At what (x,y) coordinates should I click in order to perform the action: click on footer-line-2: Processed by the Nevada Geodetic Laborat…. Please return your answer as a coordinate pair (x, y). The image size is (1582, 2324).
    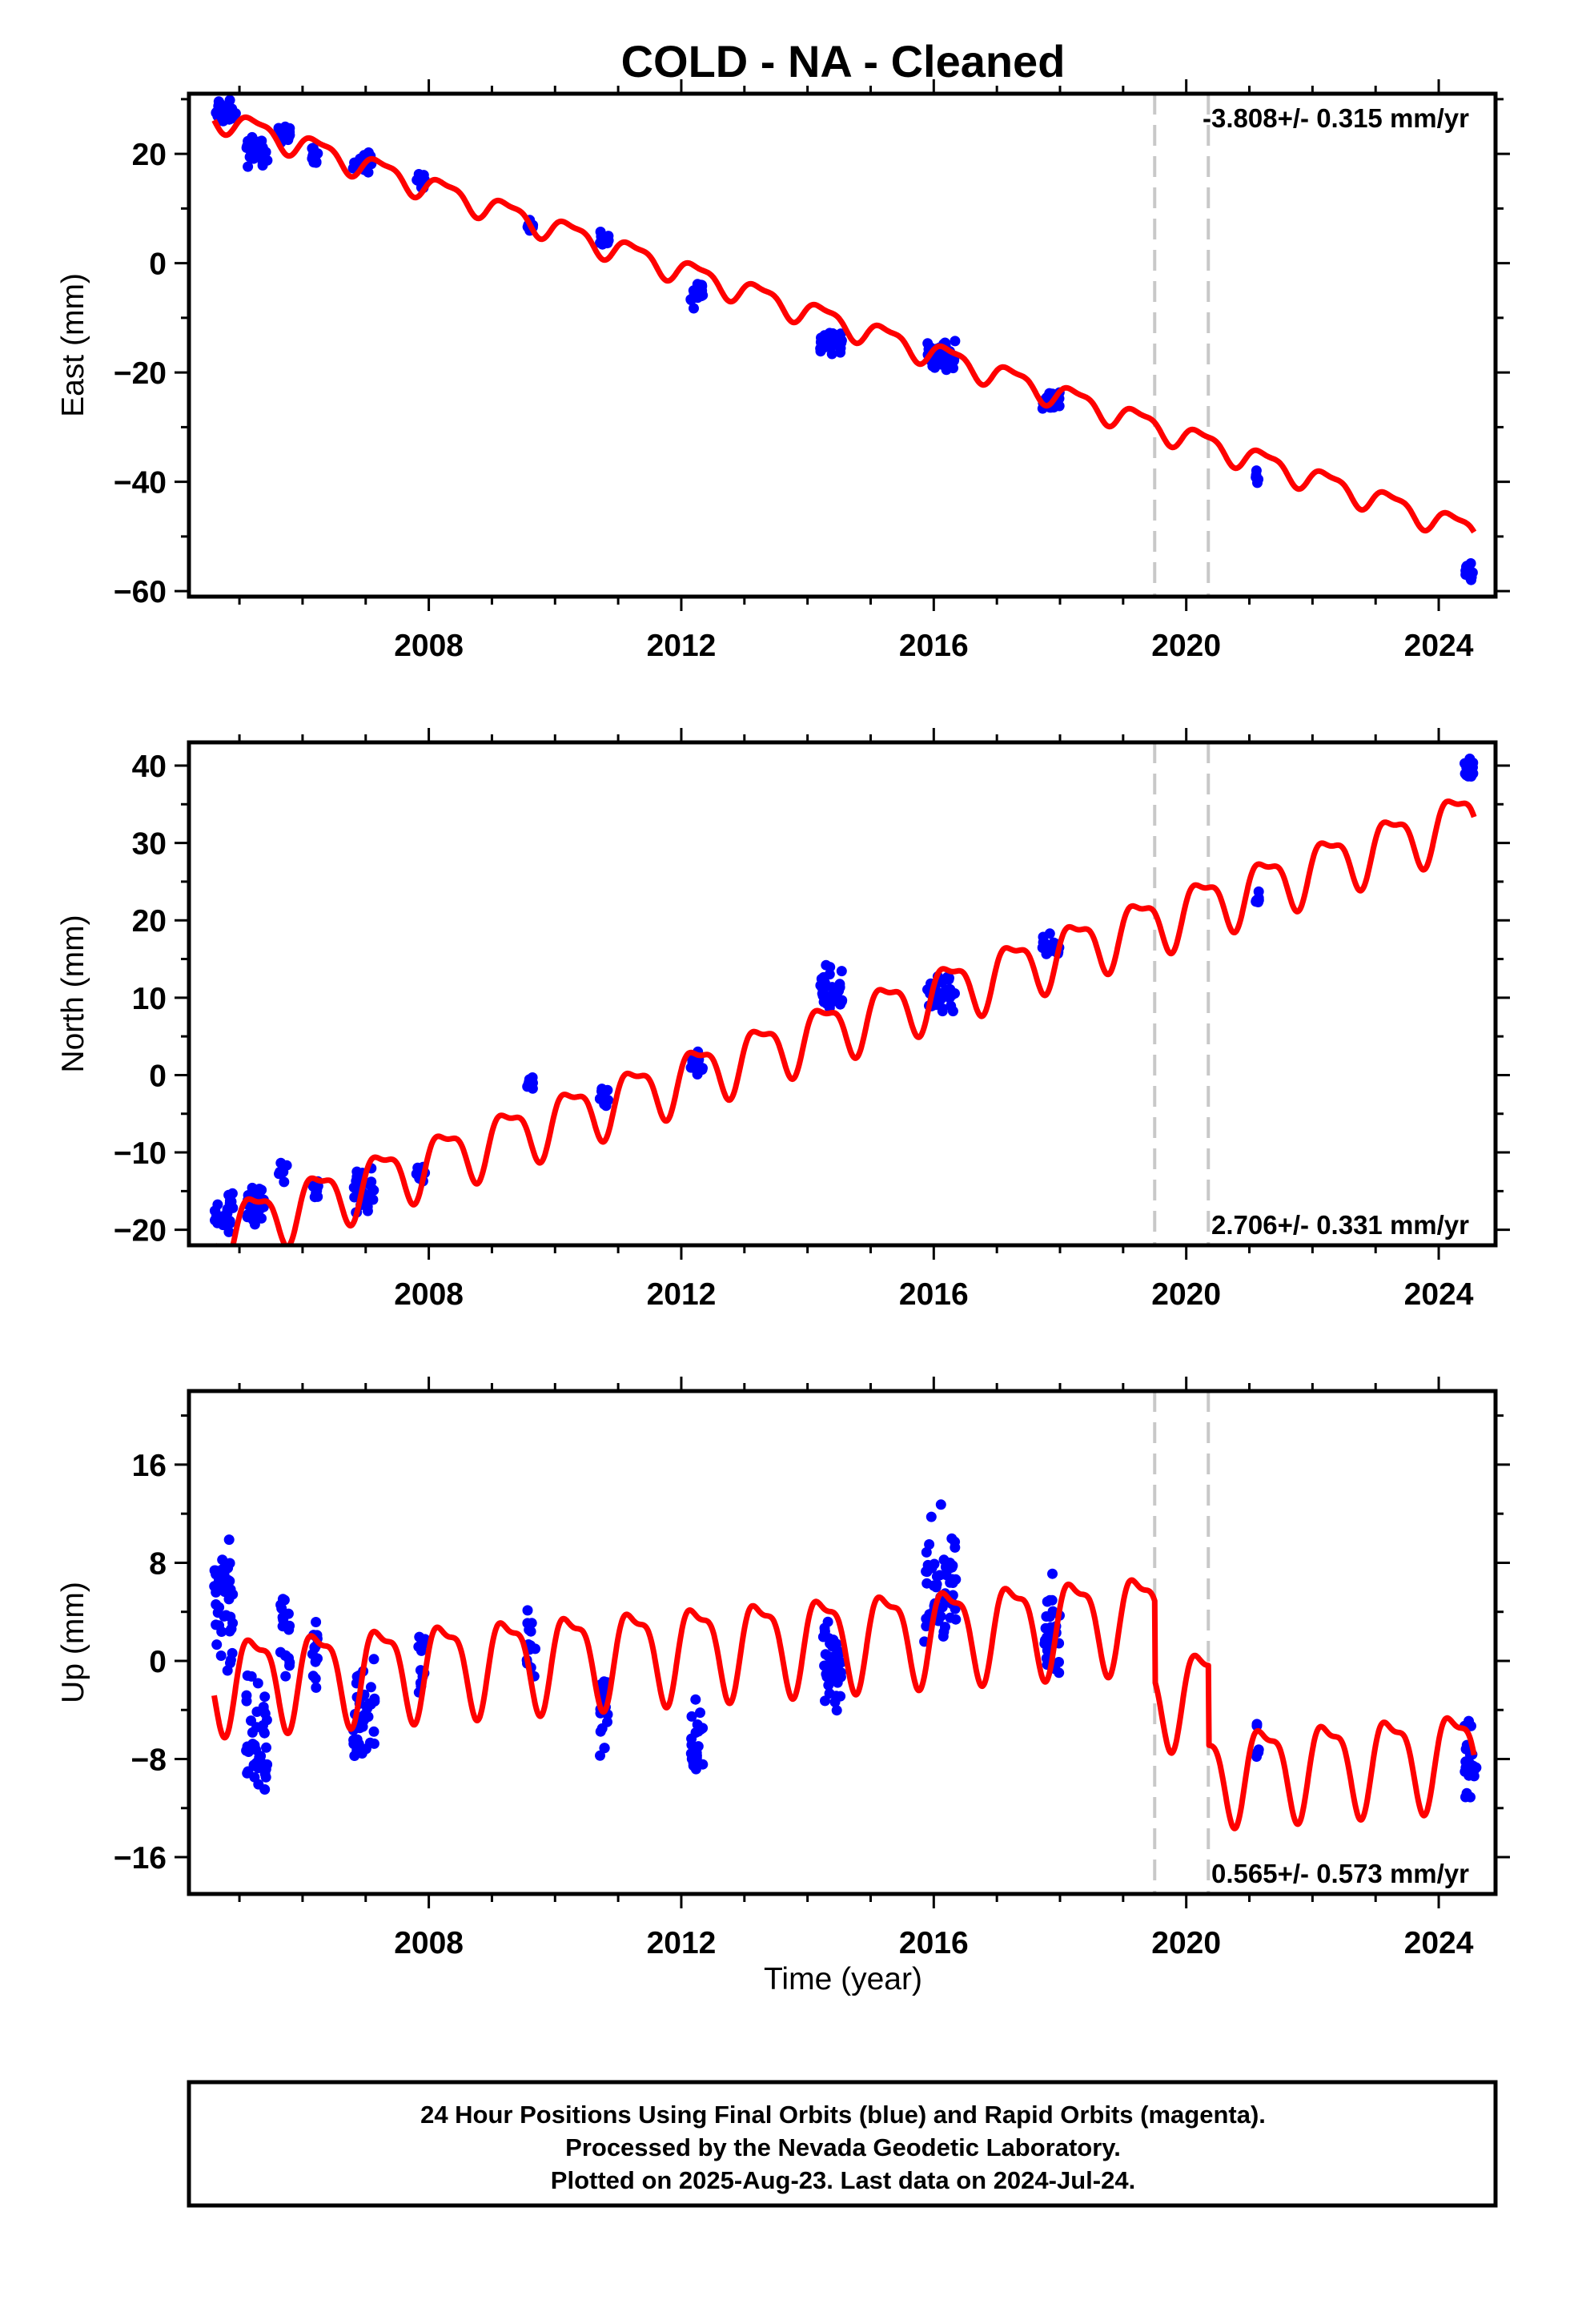
    Looking at the image, I should click on (843, 2147).